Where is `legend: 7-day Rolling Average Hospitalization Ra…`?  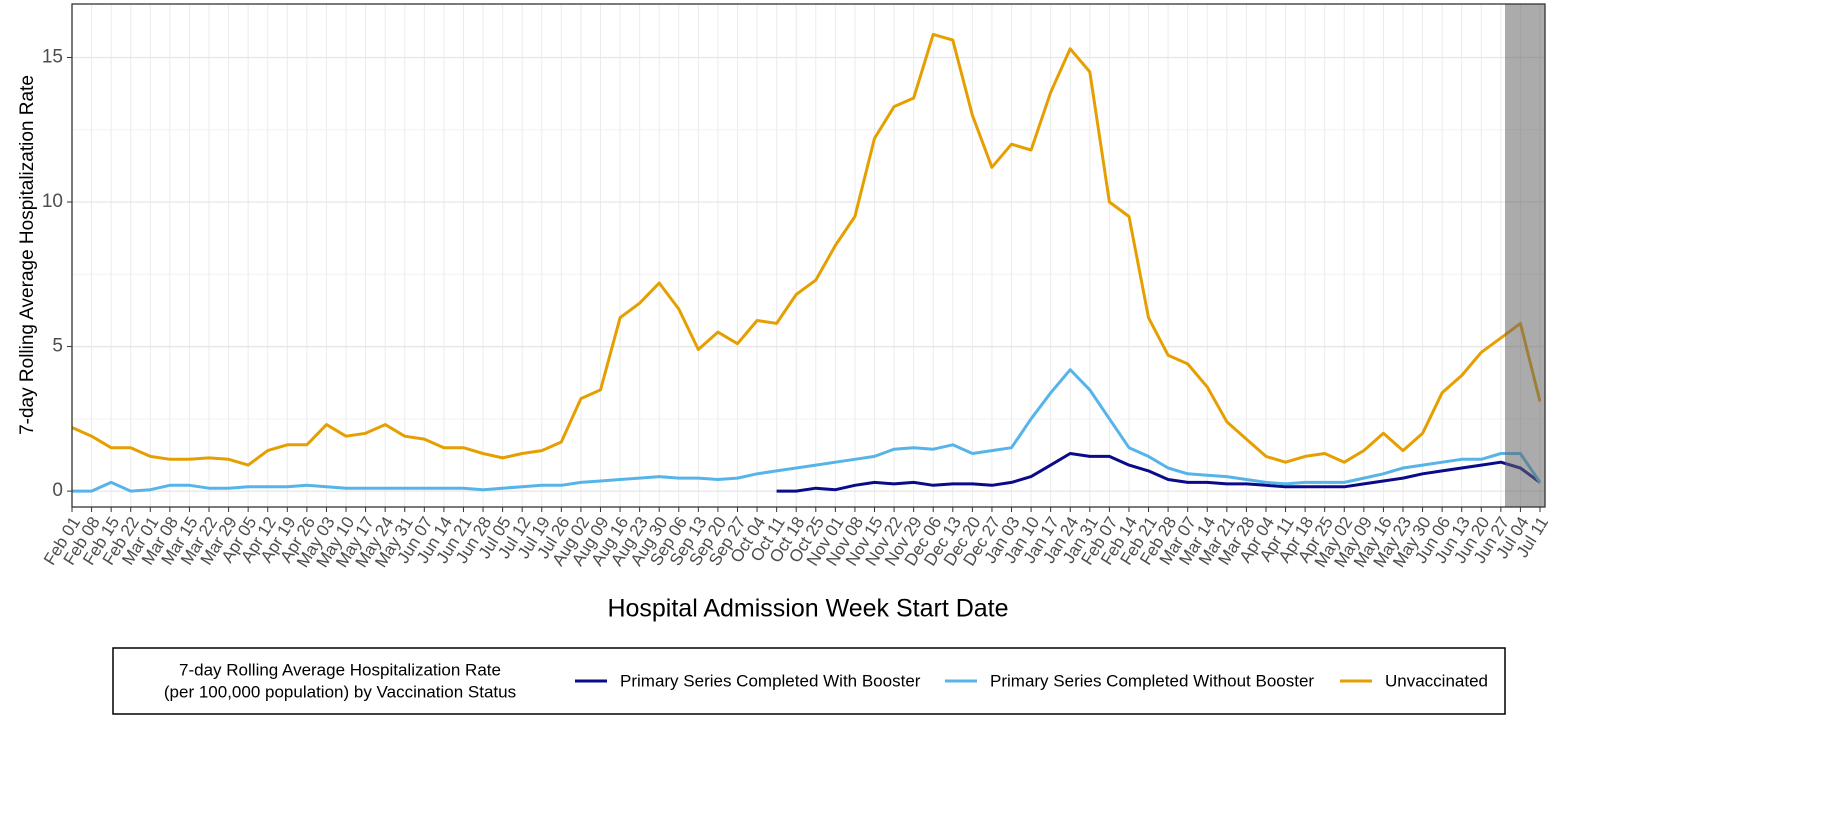 legend: 7-day Rolling Average Hospitalization Ra… is located at coordinates (809, 681).